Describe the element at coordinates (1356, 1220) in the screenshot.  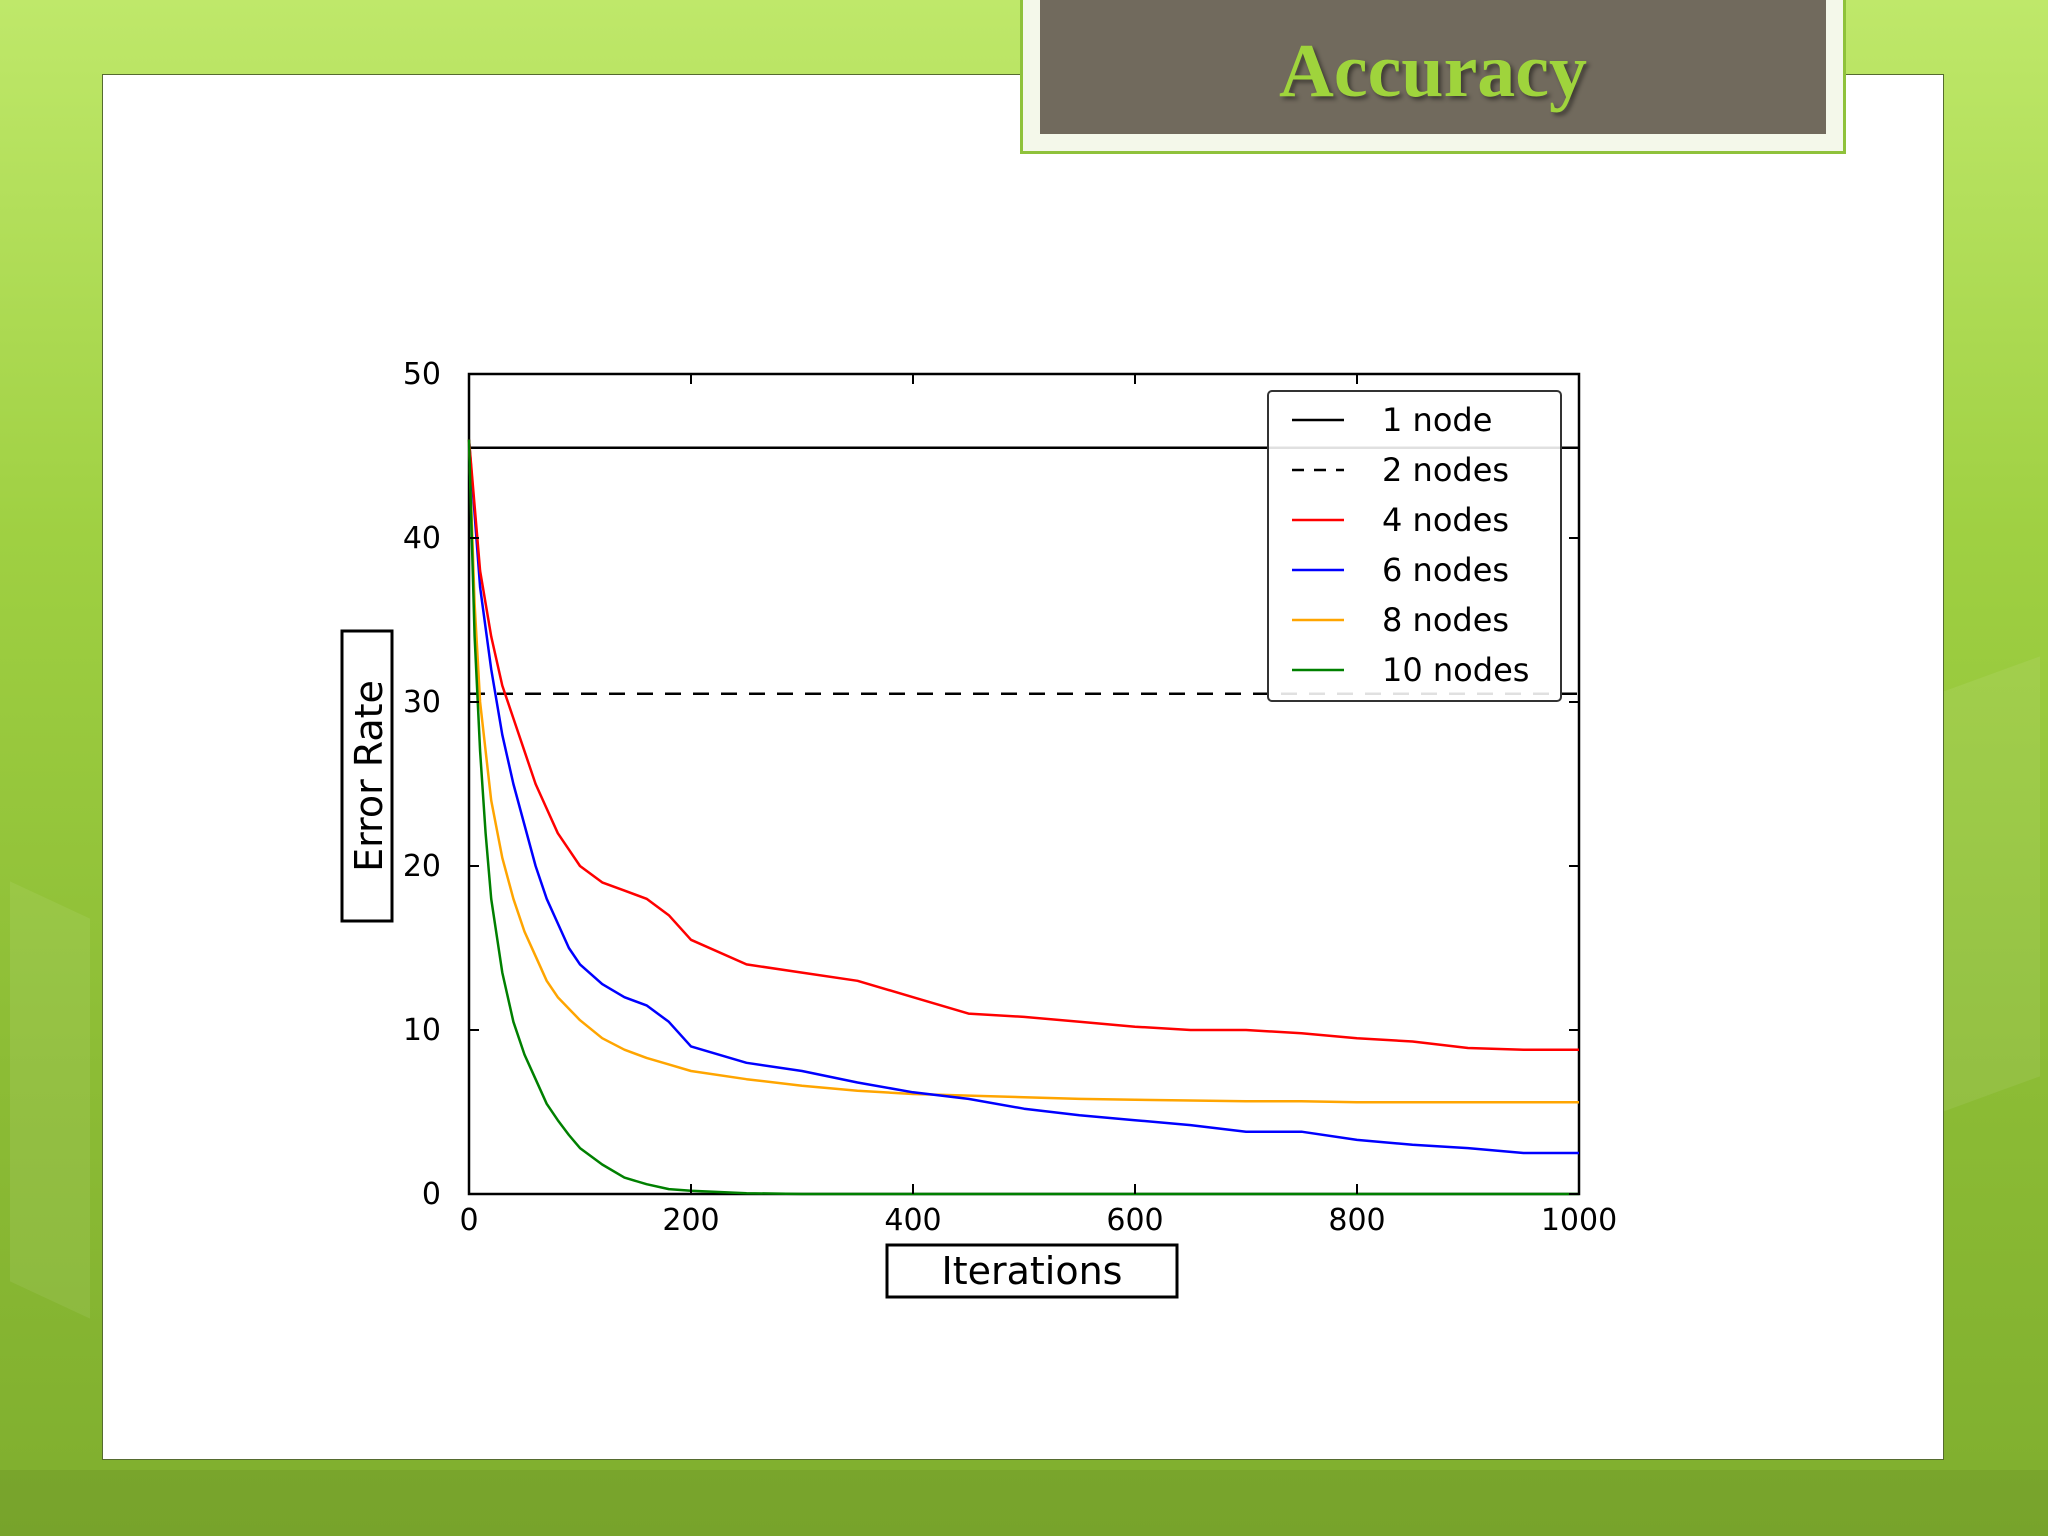
I see `x-tick-label: 800` at that location.